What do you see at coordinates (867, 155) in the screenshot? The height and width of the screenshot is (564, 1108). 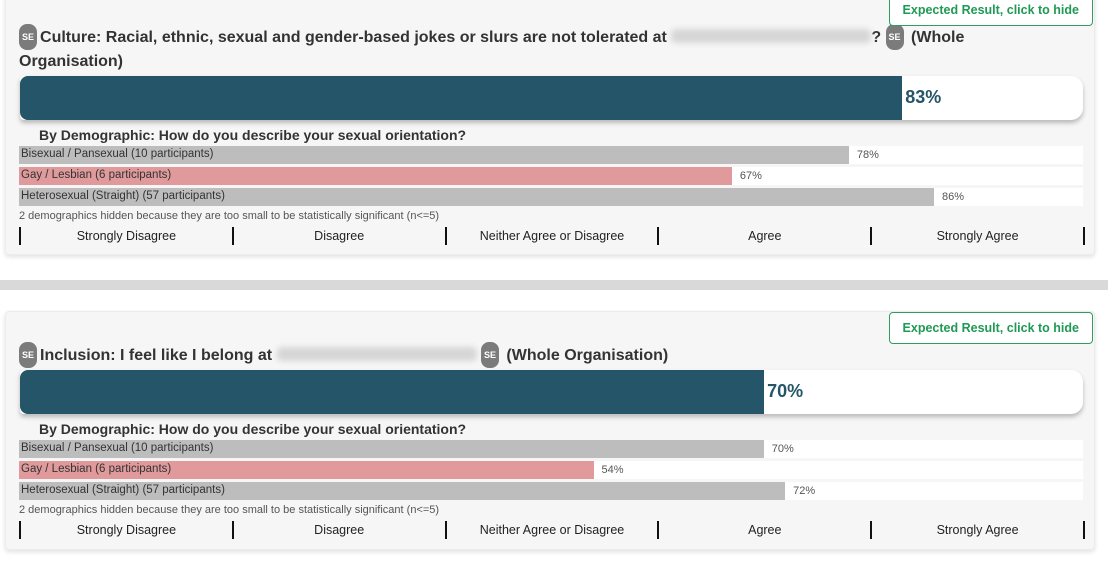 I see `demographic-percent: 78%` at bounding box center [867, 155].